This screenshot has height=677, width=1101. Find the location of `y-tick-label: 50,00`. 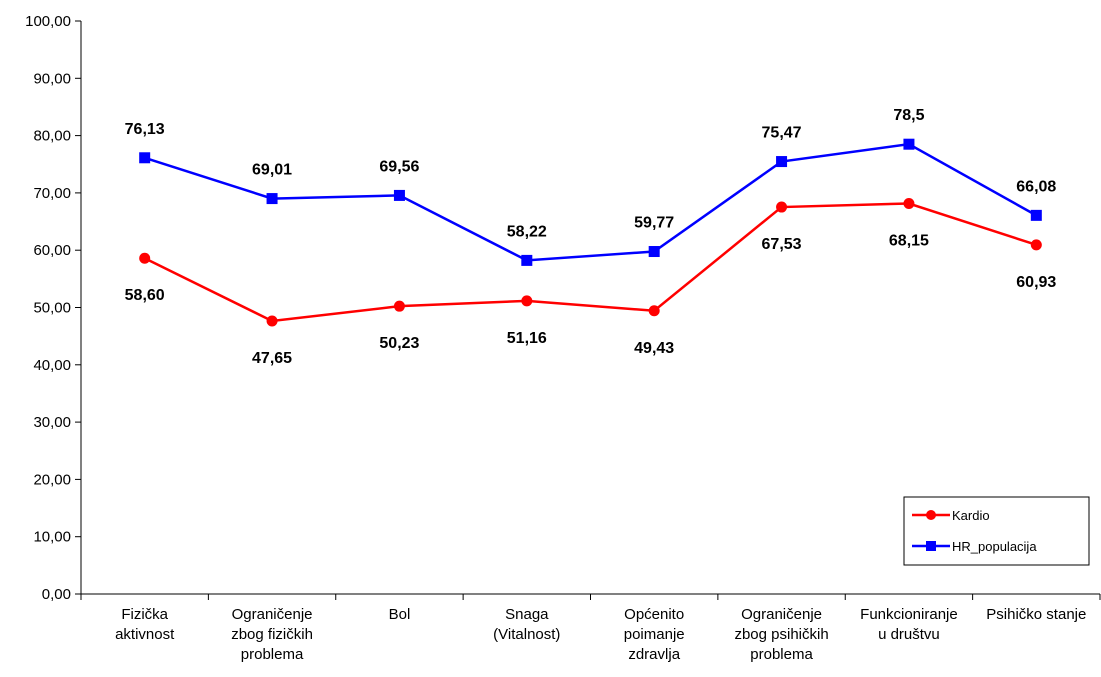

y-tick-label: 50,00 is located at coordinates (52, 308).